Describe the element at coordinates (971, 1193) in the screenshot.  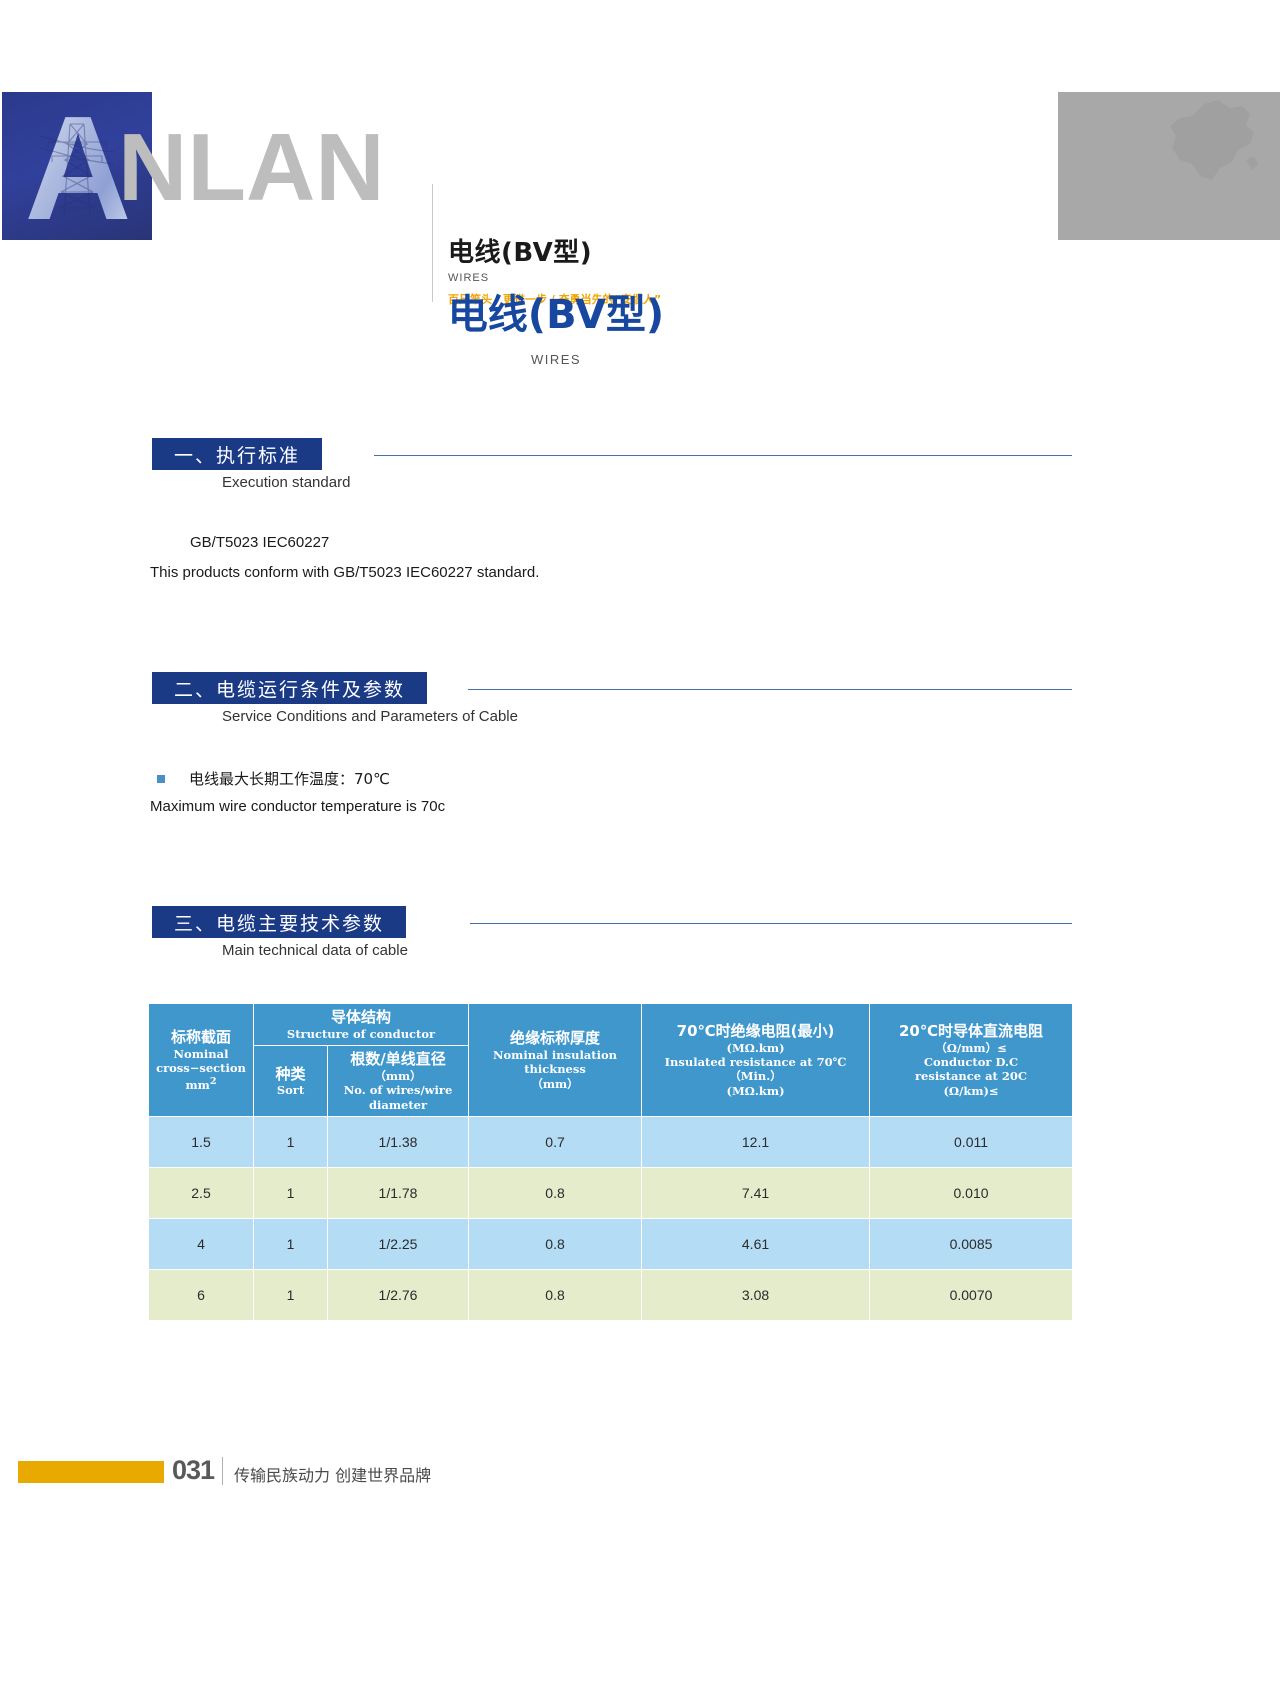
I see `cell-resist20: 0.010` at that location.